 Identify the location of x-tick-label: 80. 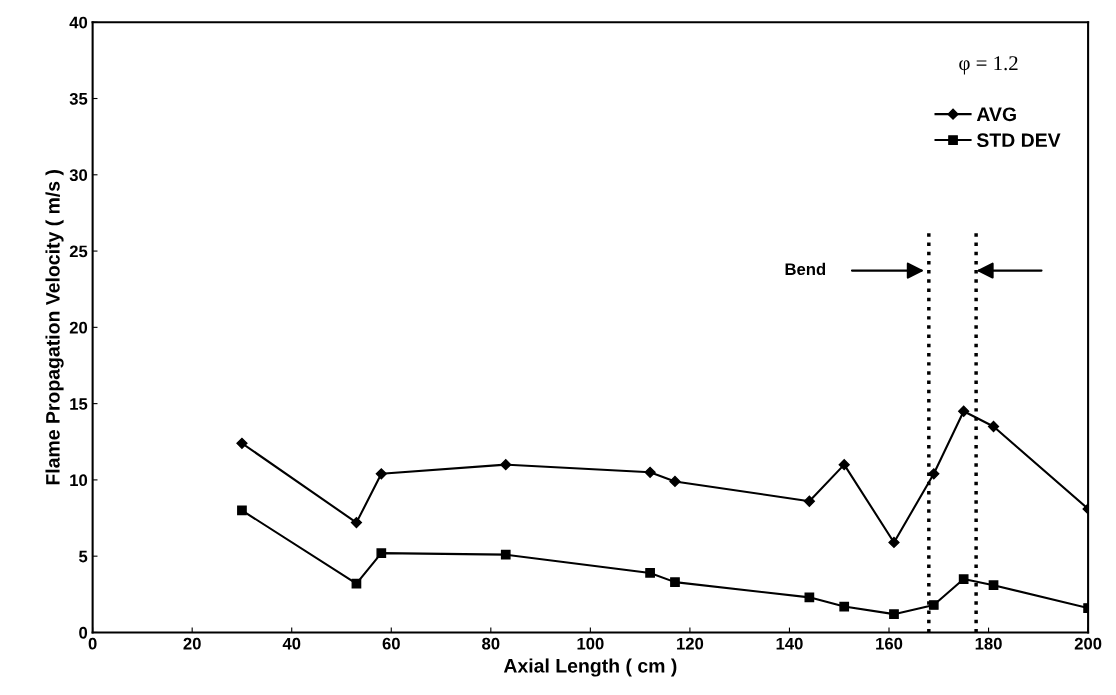
(491, 643).